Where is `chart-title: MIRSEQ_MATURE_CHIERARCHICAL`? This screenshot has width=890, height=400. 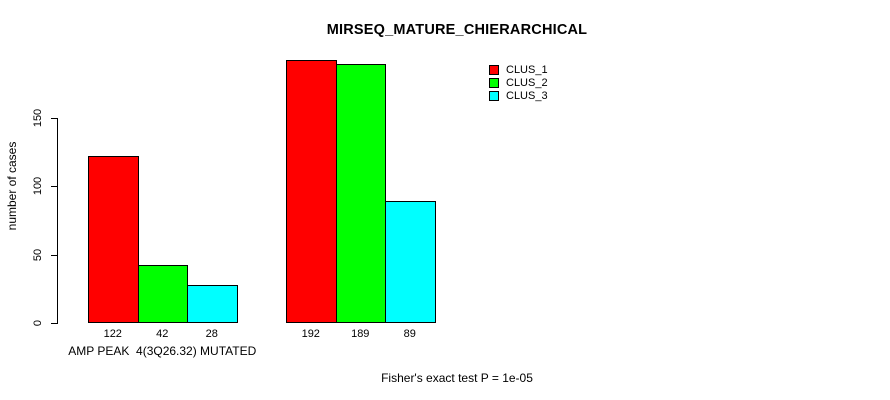
chart-title: MIRSEQ_MATURE_CHIERARCHICAL is located at coordinates (457, 30).